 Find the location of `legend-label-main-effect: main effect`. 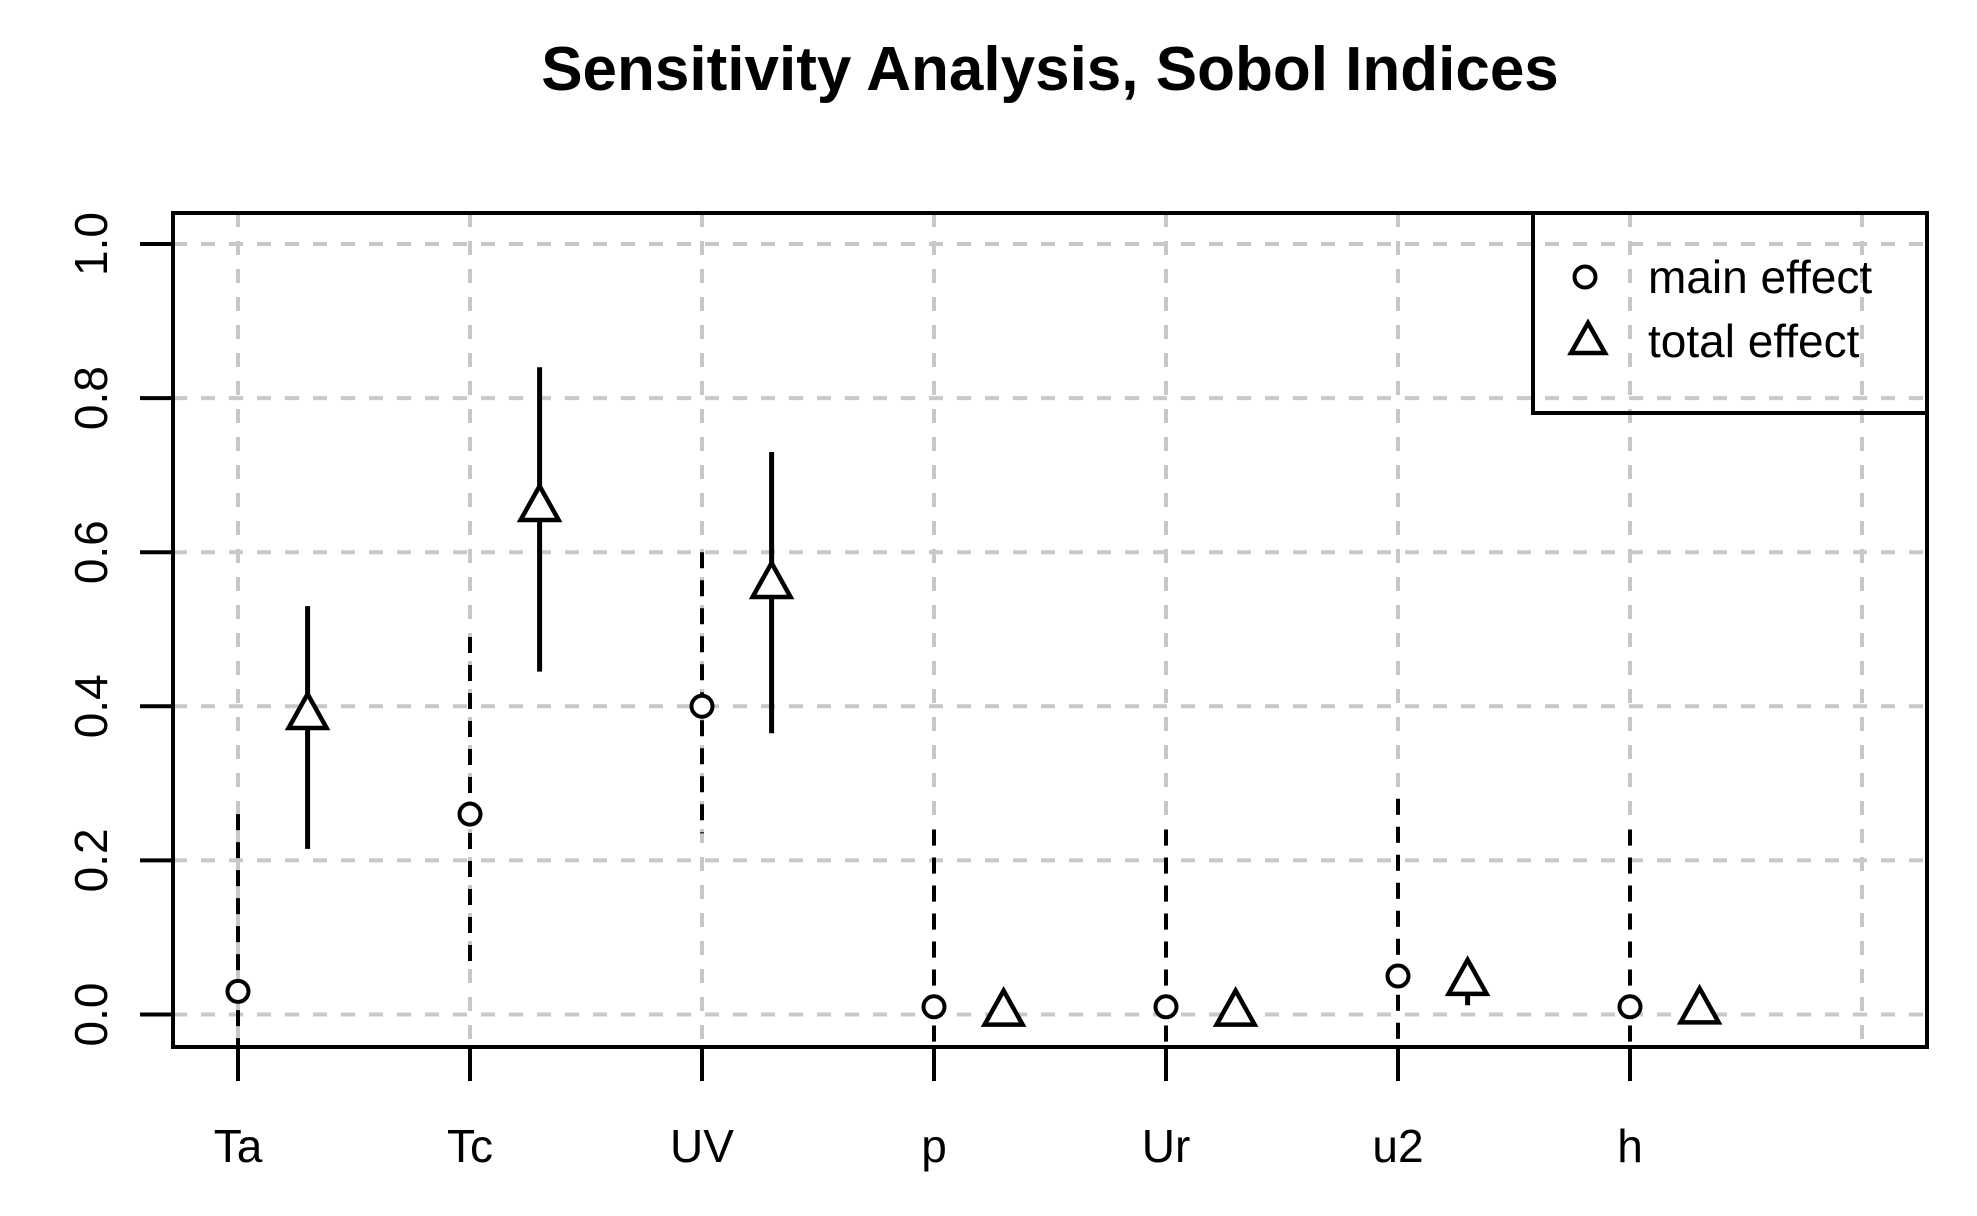

legend-label-main-effect: main effect is located at coordinates (1760, 277).